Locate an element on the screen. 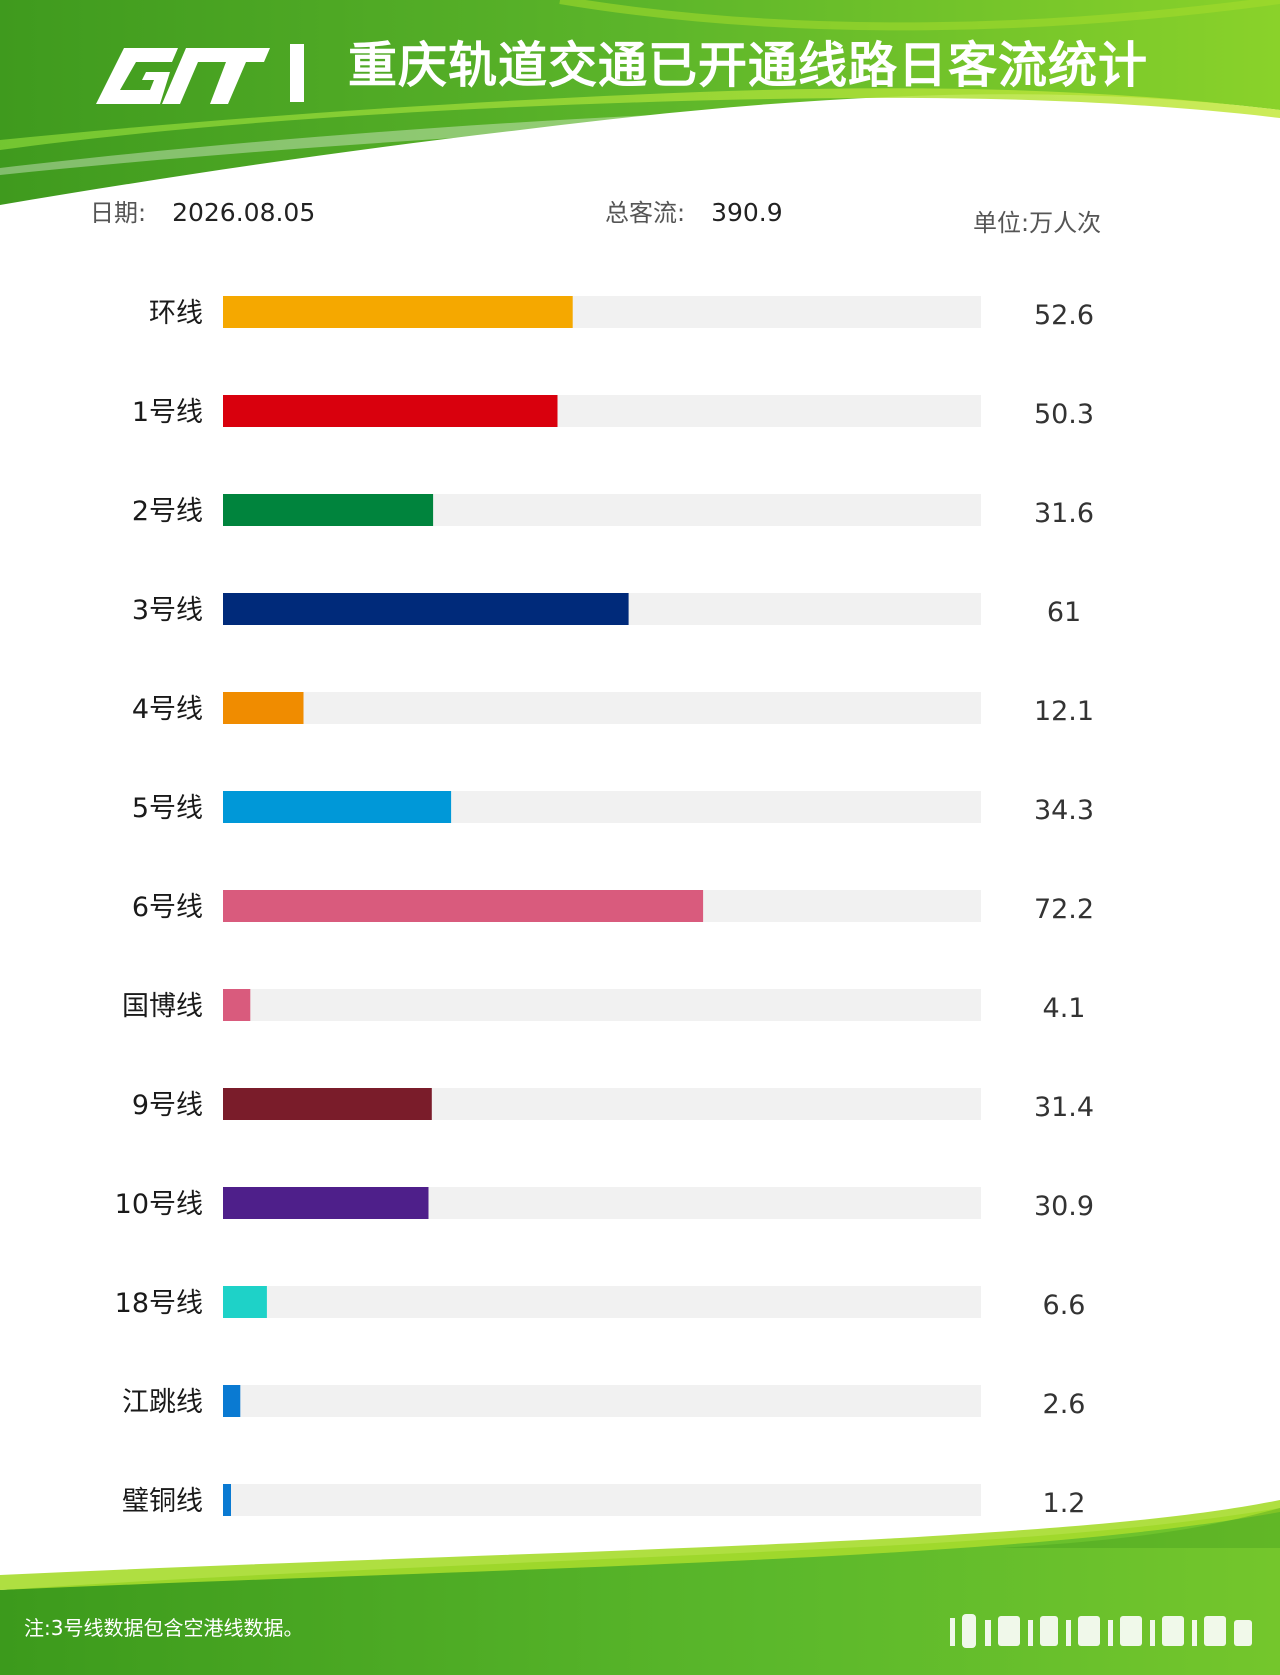  category-label: 18号线 is located at coordinates (159, 1303).